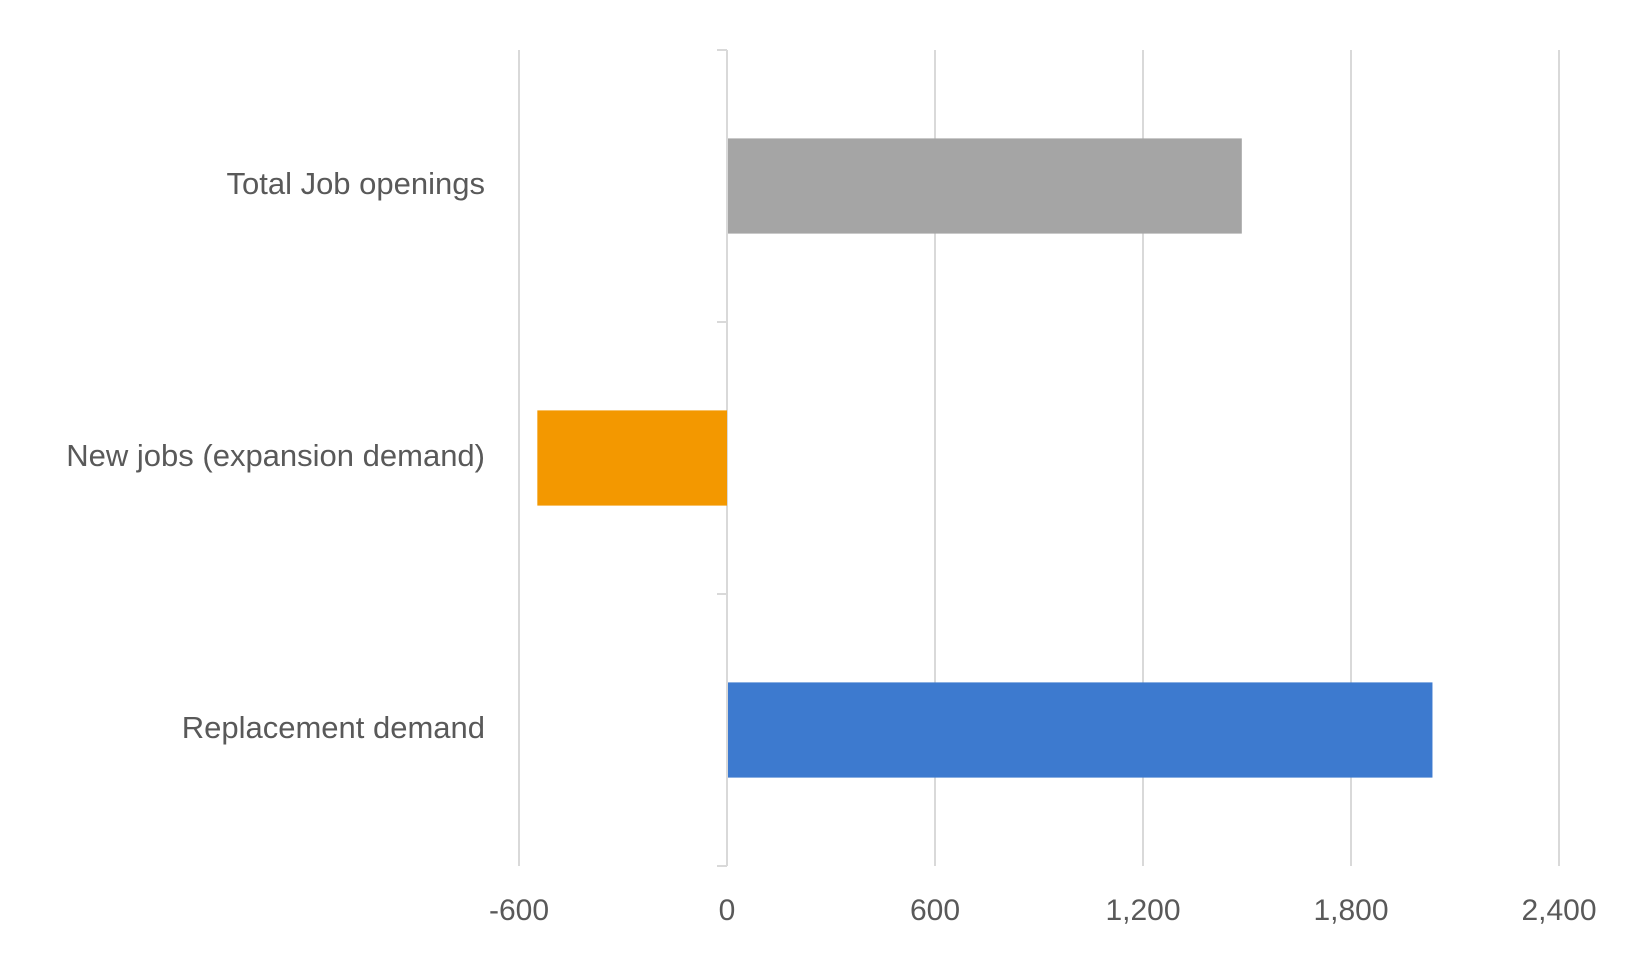 Image resolution: width=1638 pixels, height=961 pixels. What do you see at coordinates (1350, 910) in the screenshot?
I see `x-tick-label: 1,800` at bounding box center [1350, 910].